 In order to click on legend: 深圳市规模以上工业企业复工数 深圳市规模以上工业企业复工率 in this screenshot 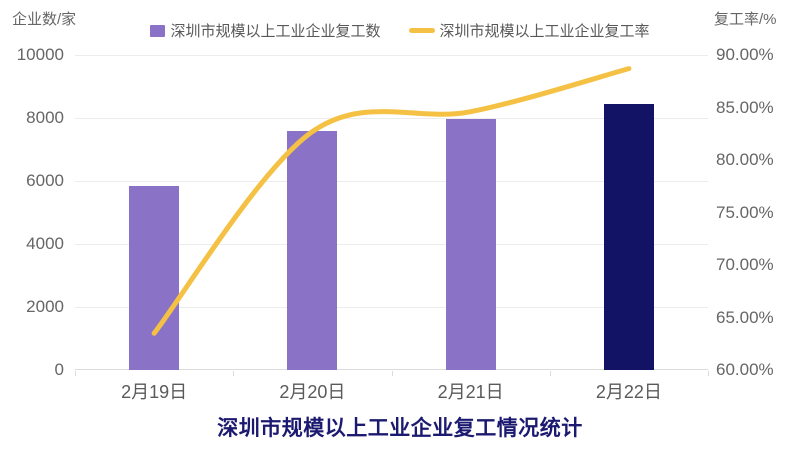, I will do `click(400, 30)`.